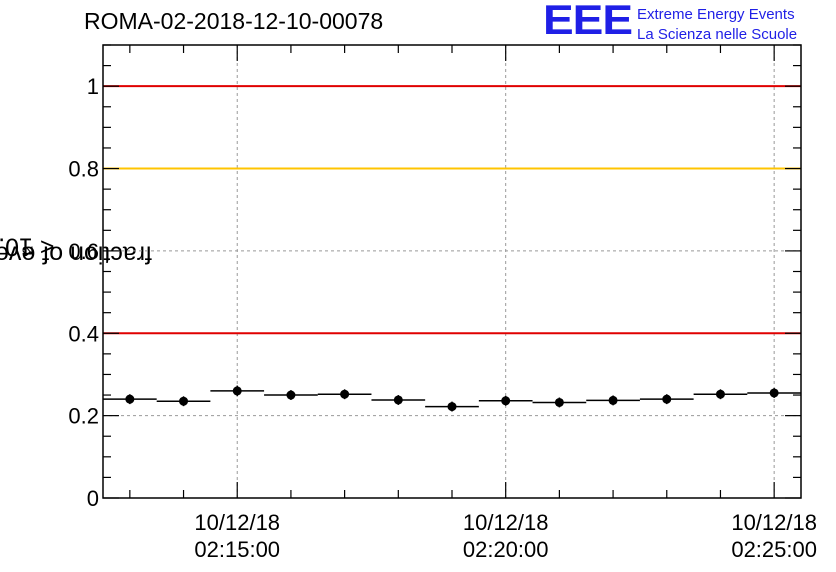 The height and width of the screenshot is (572, 836). What do you see at coordinates (506, 549) in the screenshot?
I see `x-tick-time-1: 02:20:00` at bounding box center [506, 549].